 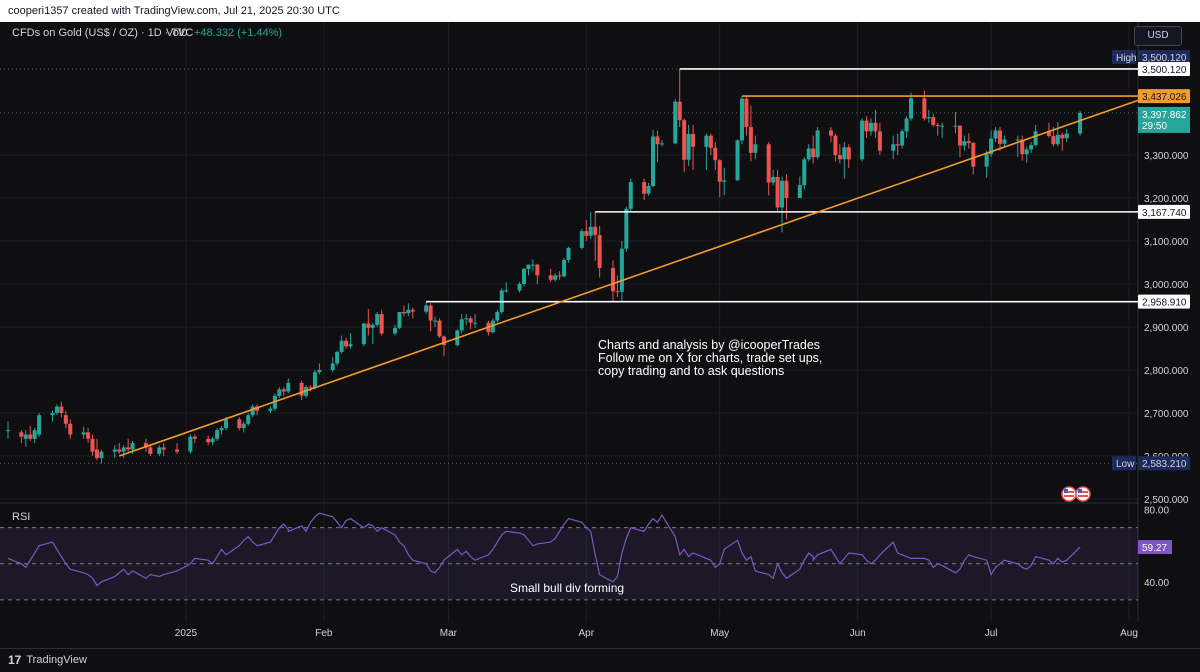 I want to click on time-tick-label: Jul, so click(x=991, y=633).